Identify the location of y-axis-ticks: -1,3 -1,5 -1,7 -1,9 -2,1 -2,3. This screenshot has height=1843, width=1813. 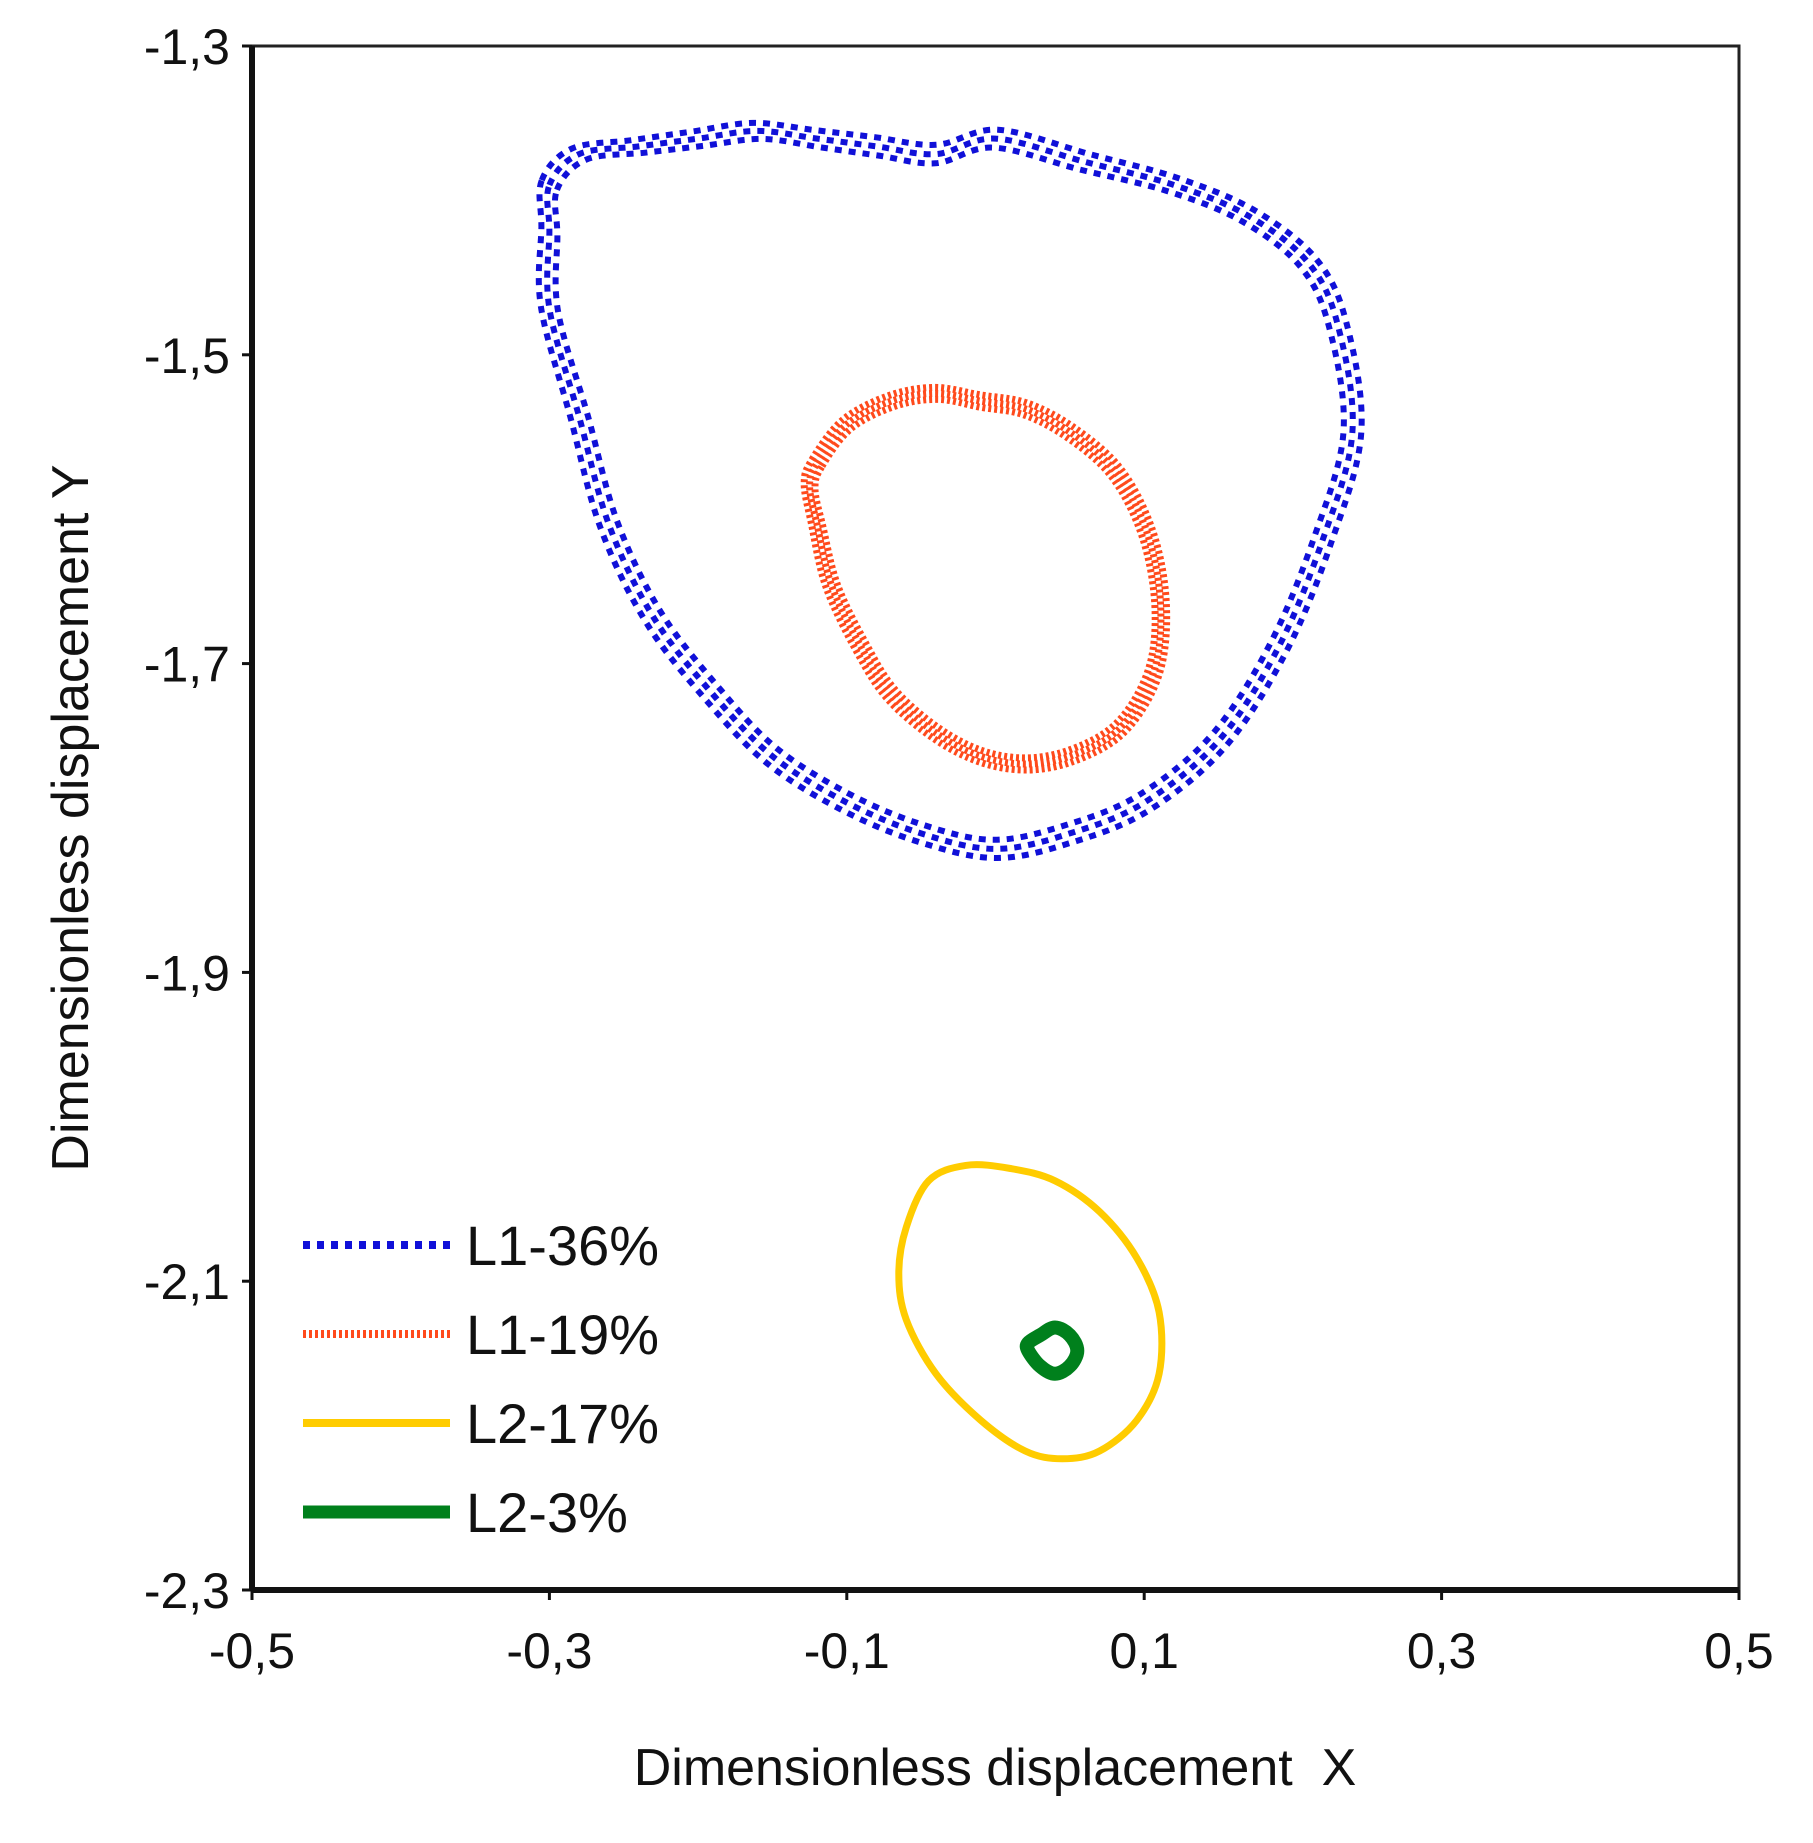
(198, 819).